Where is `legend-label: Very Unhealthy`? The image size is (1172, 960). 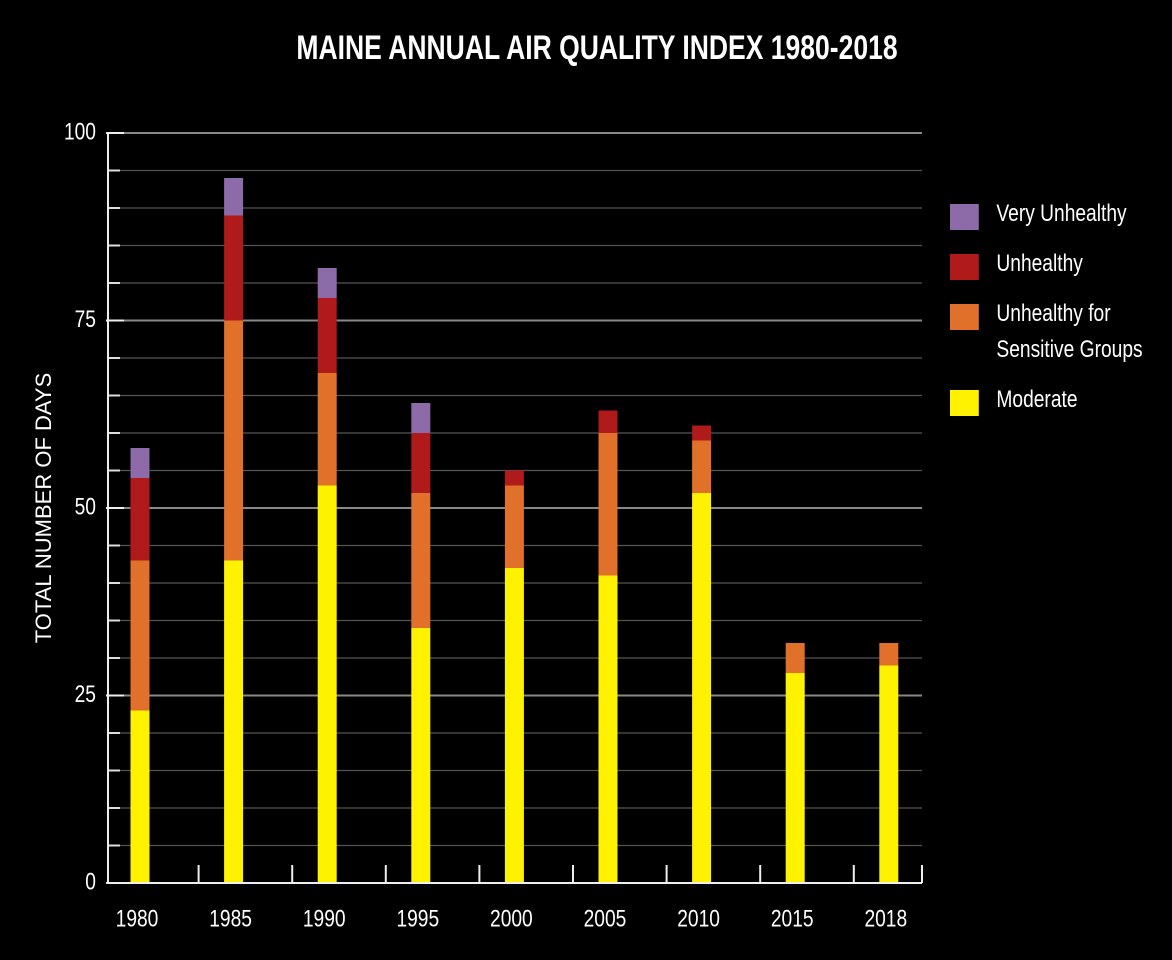 legend-label: Very Unhealthy is located at coordinates (1061, 213).